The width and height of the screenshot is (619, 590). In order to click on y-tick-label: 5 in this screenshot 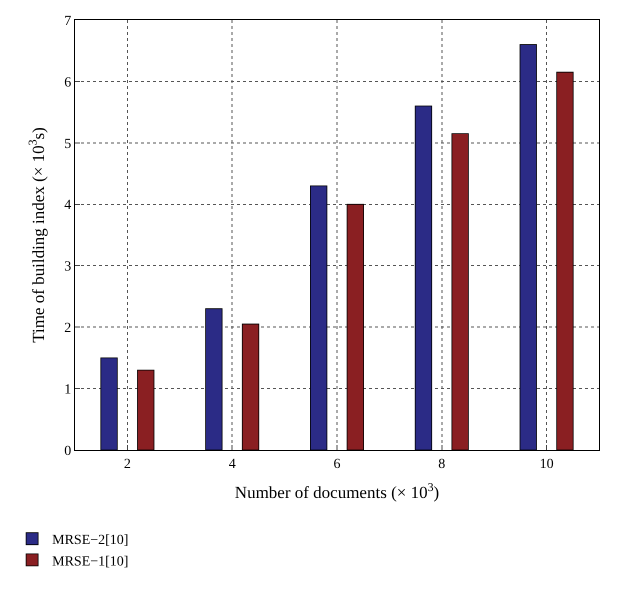, I will do `click(68, 144)`.